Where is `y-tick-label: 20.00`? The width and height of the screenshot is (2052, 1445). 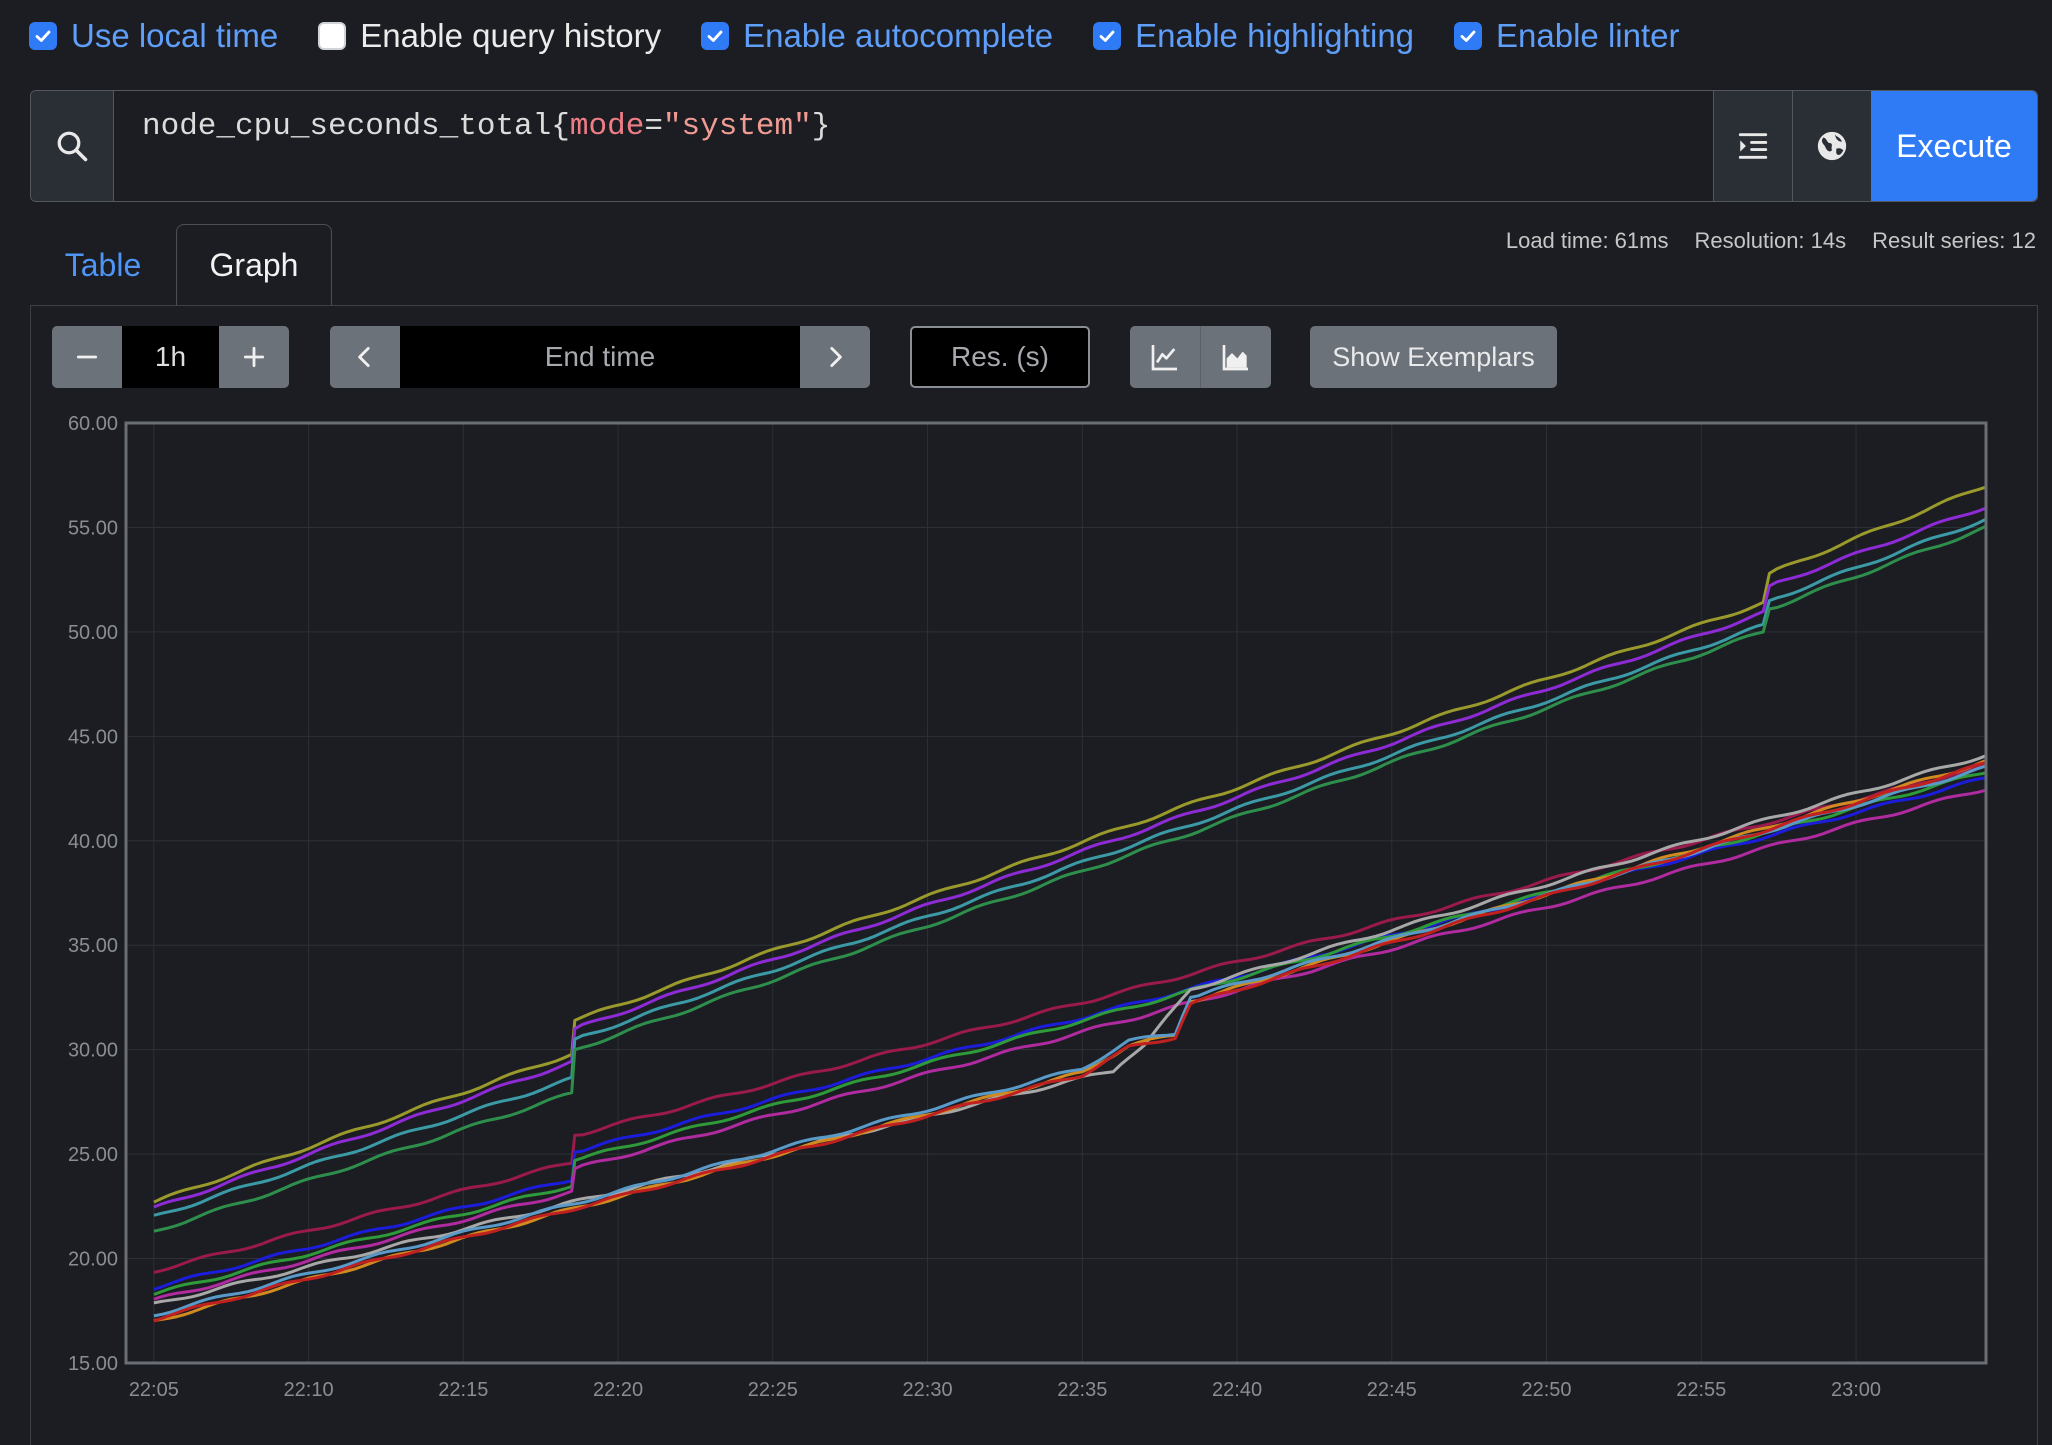
y-tick-label: 20.00 is located at coordinates (93, 1260).